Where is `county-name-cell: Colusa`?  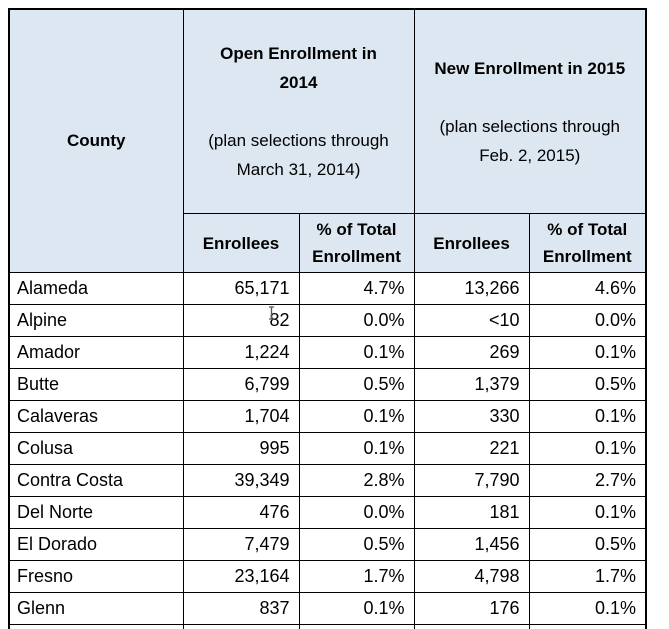
county-name-cell: Colusa is located at coordinates (96, 448).